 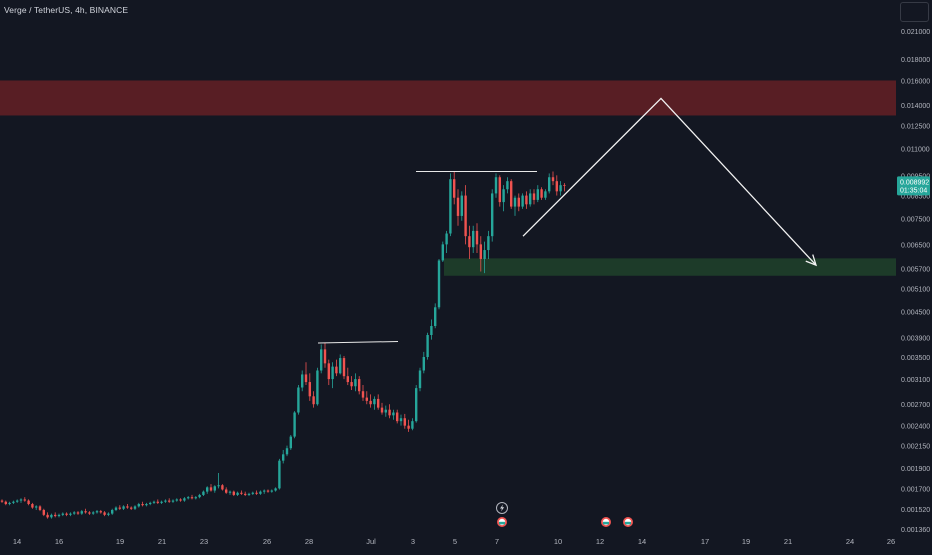 What do you see at coordinates (915, 427) in the screenshot?
I see `price-tick-label: 0.002400` at bounding box center [915, 427].